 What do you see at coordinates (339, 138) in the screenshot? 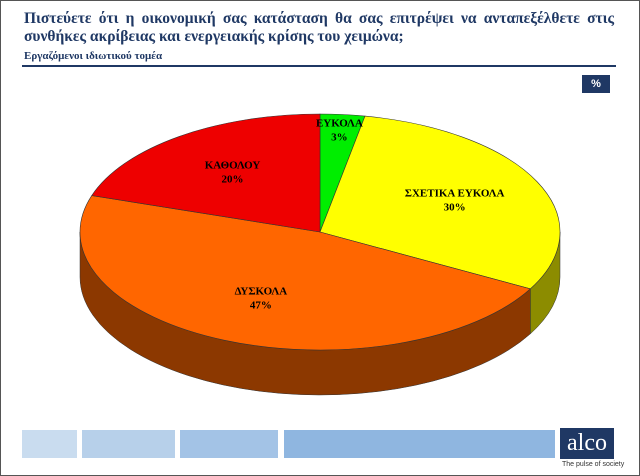
I see `value-label: 3%` at bounding box center [339, 138].